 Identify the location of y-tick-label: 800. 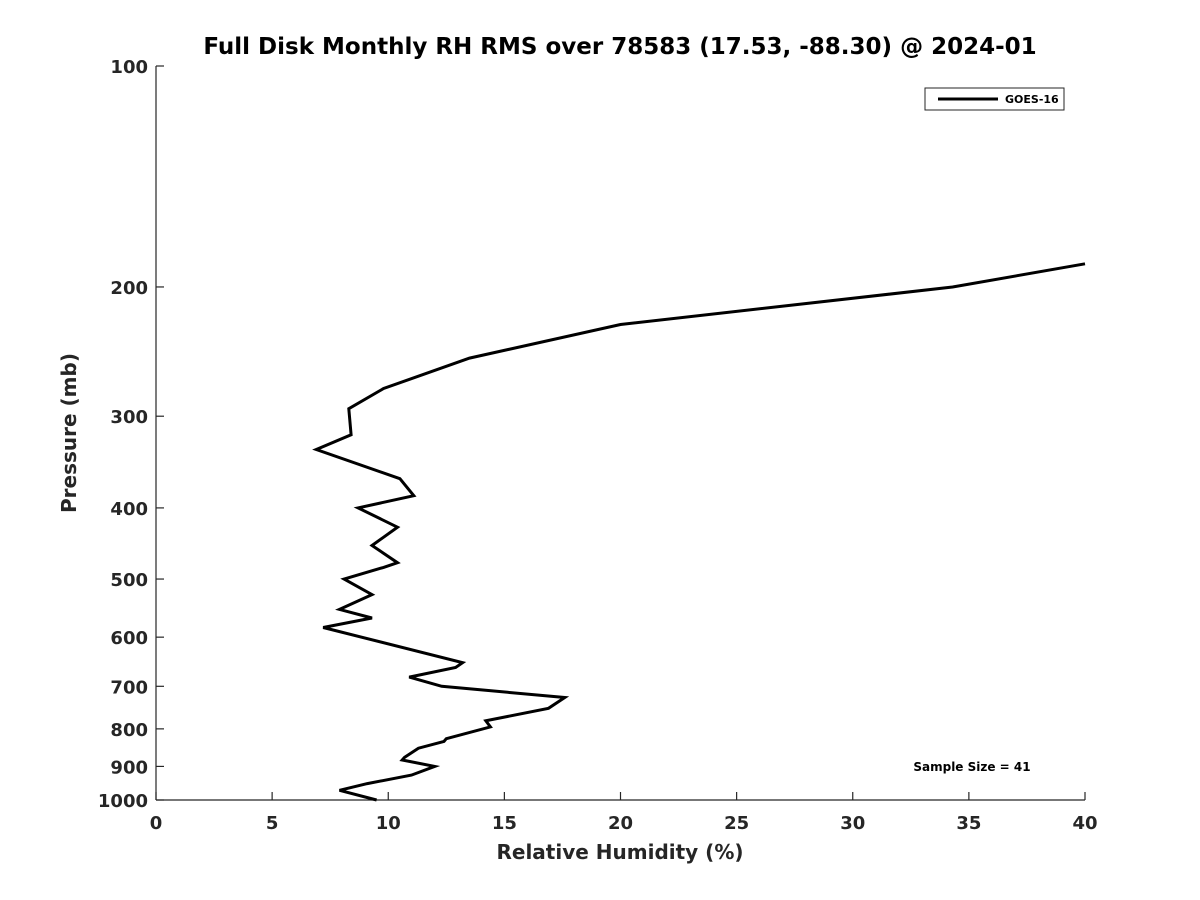
(129, 730).